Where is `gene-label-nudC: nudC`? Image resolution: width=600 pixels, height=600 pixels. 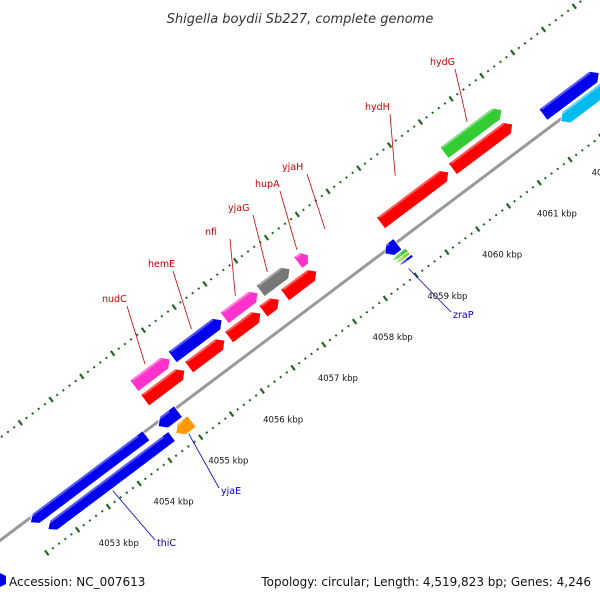 gene-label-nudC: nudC is located at coordinates (114, 299).